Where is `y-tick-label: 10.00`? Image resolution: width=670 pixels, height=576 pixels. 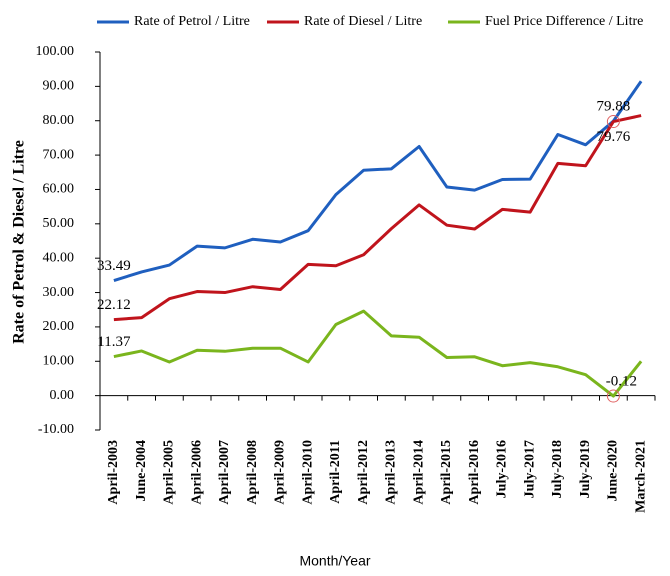
y-tick-label: 10.00 is located at coordinates (59, 360).